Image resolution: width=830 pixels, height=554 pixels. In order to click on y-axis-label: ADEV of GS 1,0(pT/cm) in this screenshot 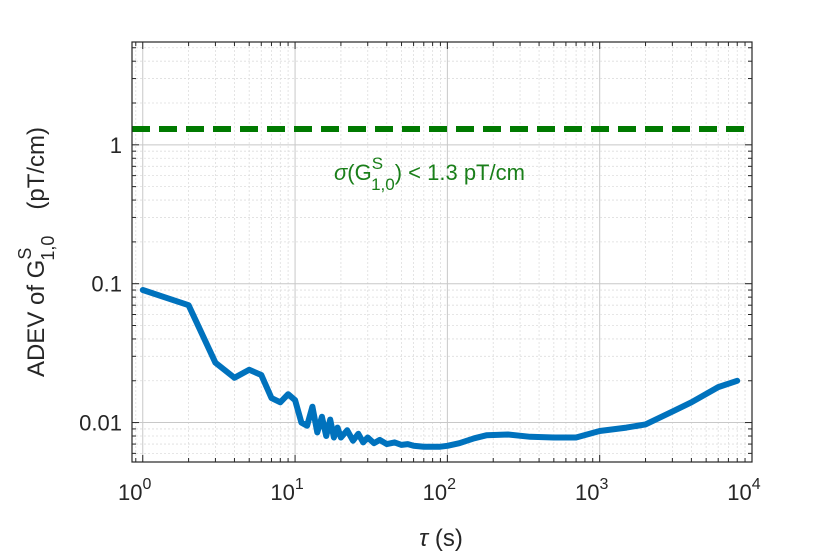, I will do `click(36, 252)`.